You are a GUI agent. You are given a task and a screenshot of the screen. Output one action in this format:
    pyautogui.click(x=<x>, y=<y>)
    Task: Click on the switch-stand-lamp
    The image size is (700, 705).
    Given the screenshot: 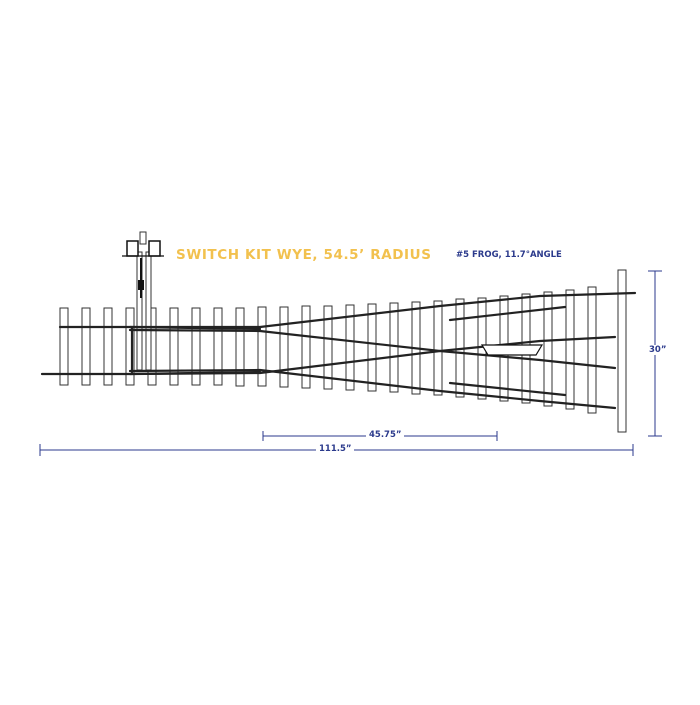 What is the action you would take?
    pyautogui.click(x=143, y=238)
    